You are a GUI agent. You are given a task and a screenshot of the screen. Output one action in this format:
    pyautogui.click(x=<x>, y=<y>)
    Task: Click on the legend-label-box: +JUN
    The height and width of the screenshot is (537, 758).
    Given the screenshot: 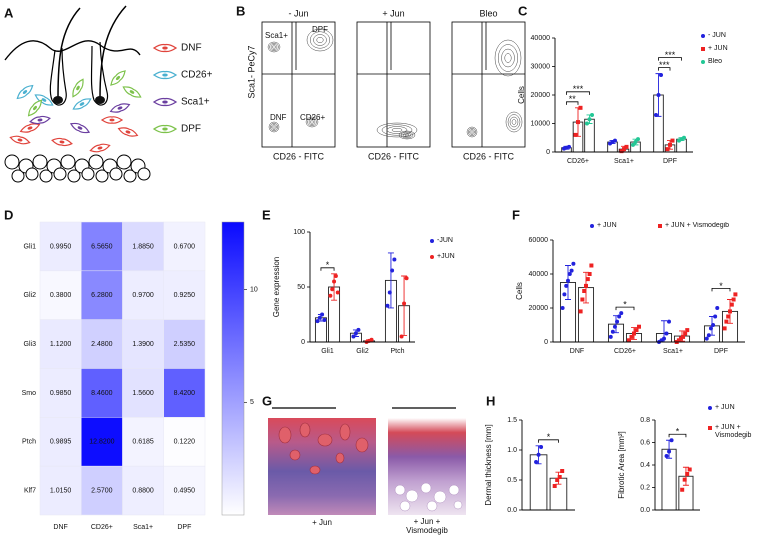 What is the action you would take?
    pyautogui.click(x=446, y=256)
    